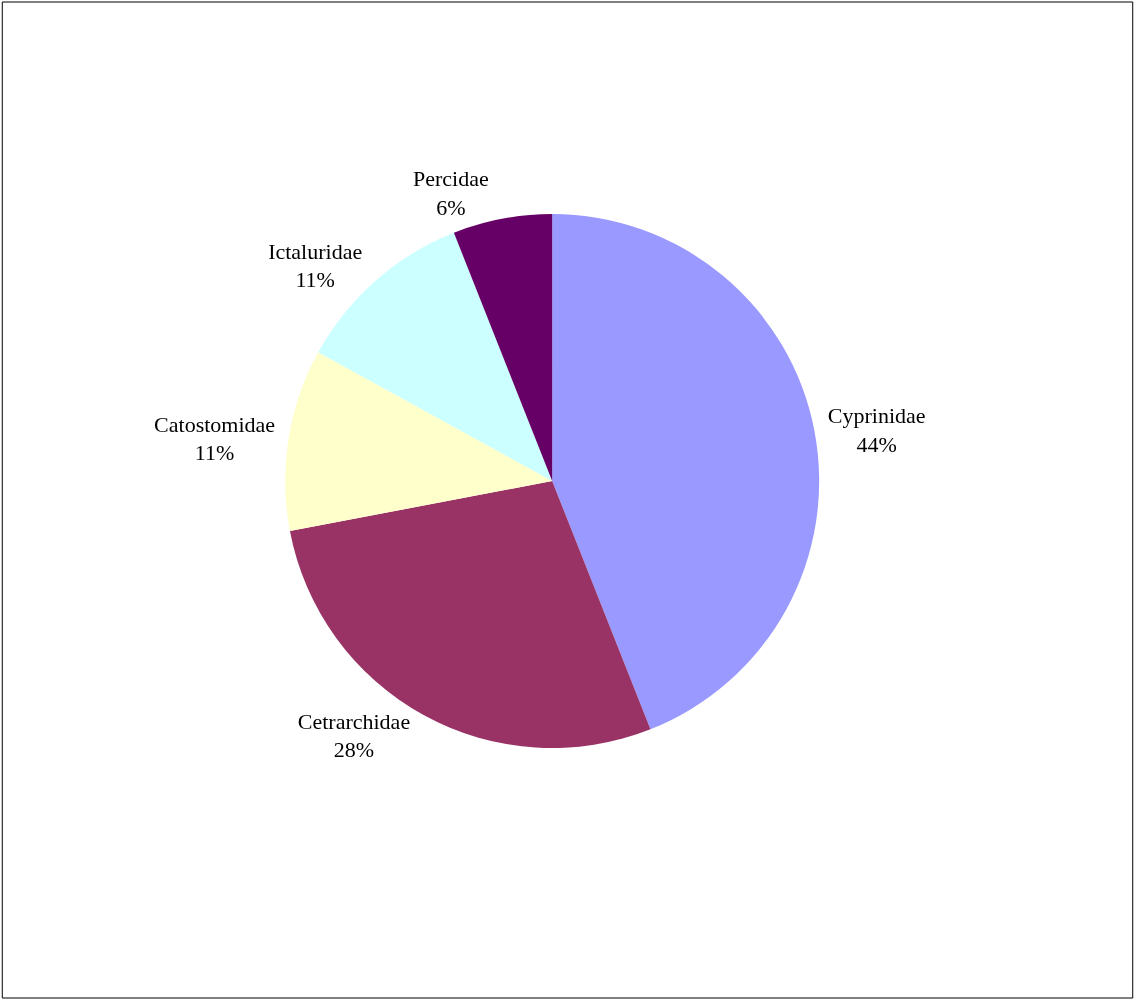 This screenshot has height=1000, width=1135. What do you see at coordinates (876, 416) in the screenshot?
I see `slice-label: Cyprinidae` at bounding box center [876, 416].